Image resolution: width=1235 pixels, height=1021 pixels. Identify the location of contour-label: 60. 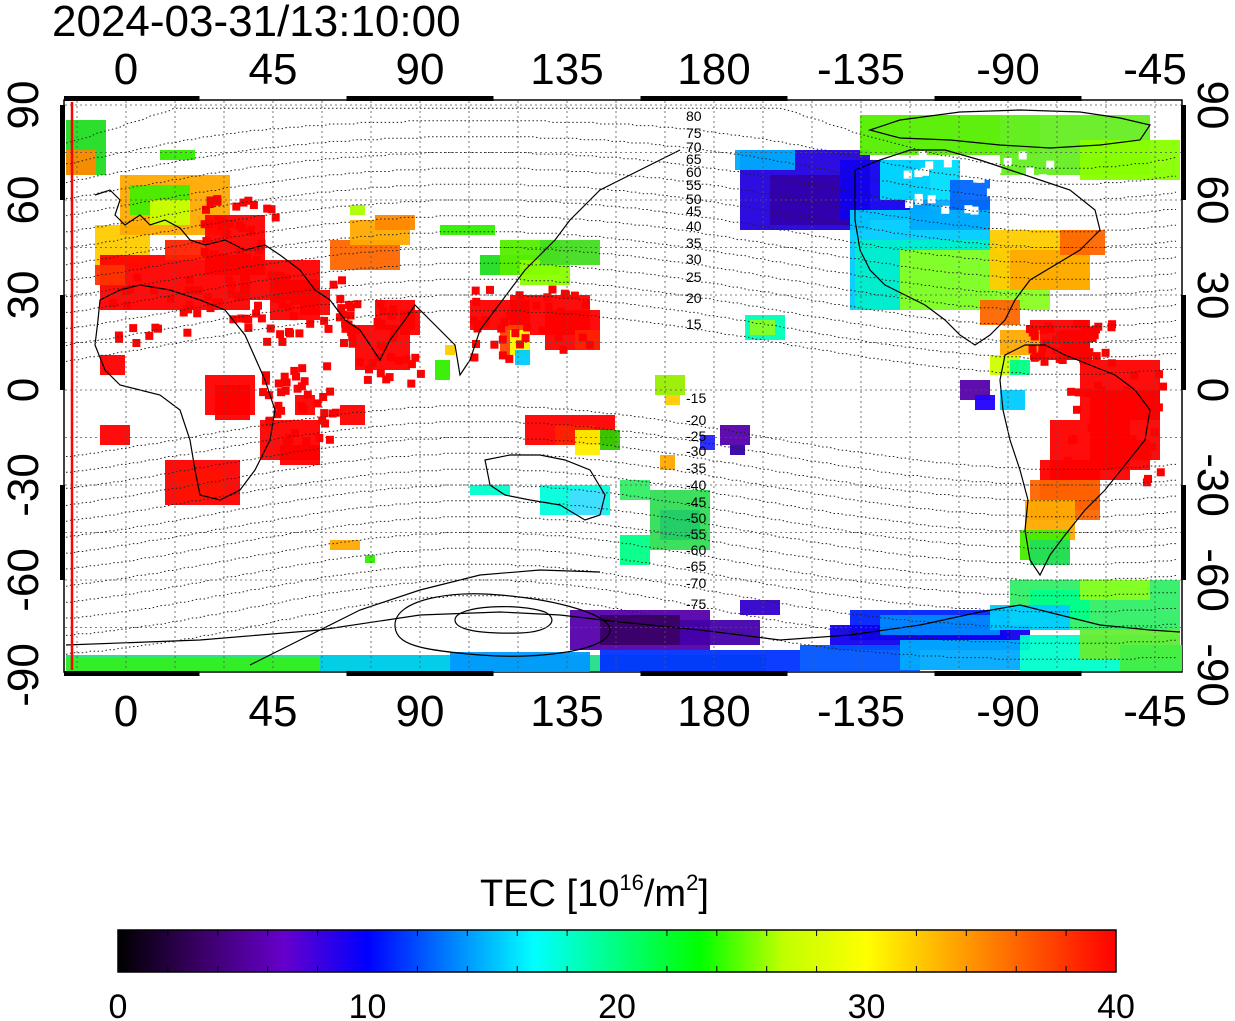
(694, 172).